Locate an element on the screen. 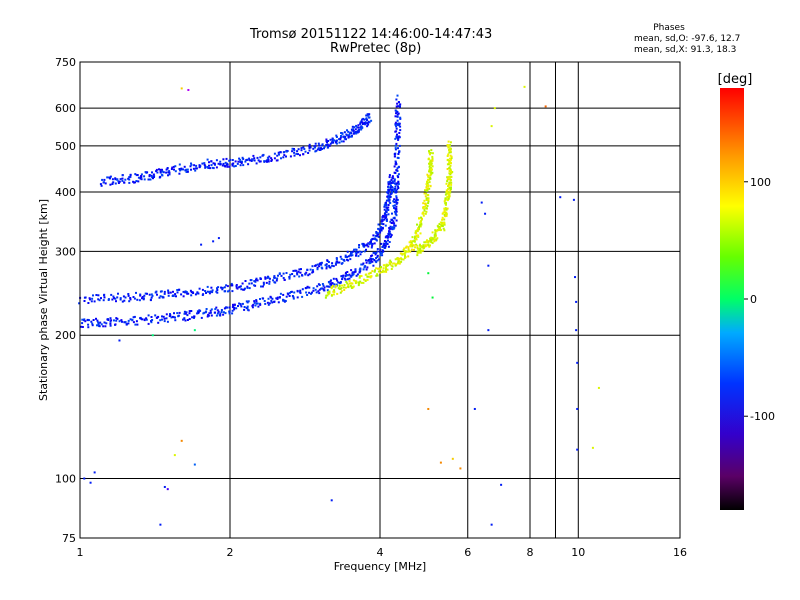 This screenshot has width=800, height=600. colorbar-bar is located at coordinates (732, 299).